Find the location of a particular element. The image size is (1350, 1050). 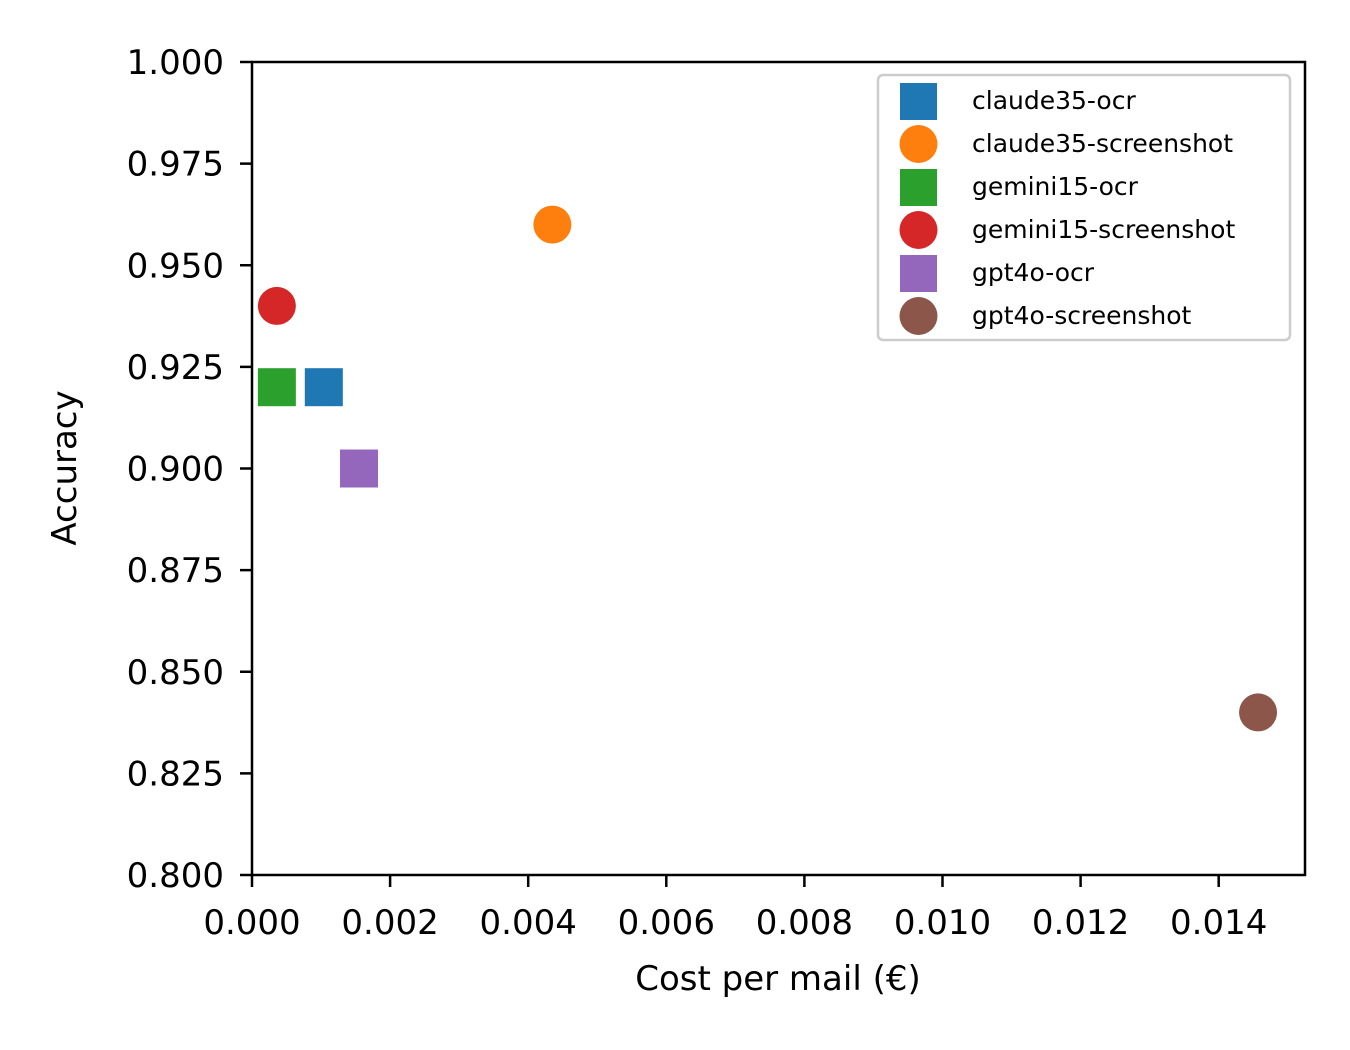

x-axis-label: Cost per mail (€) is located at coordinates (778, 979).